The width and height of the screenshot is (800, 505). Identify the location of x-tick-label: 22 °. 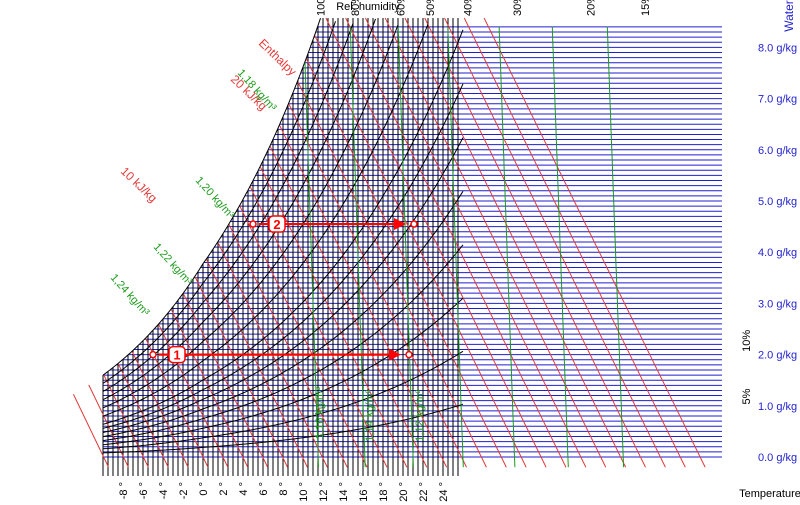
(424, 492).